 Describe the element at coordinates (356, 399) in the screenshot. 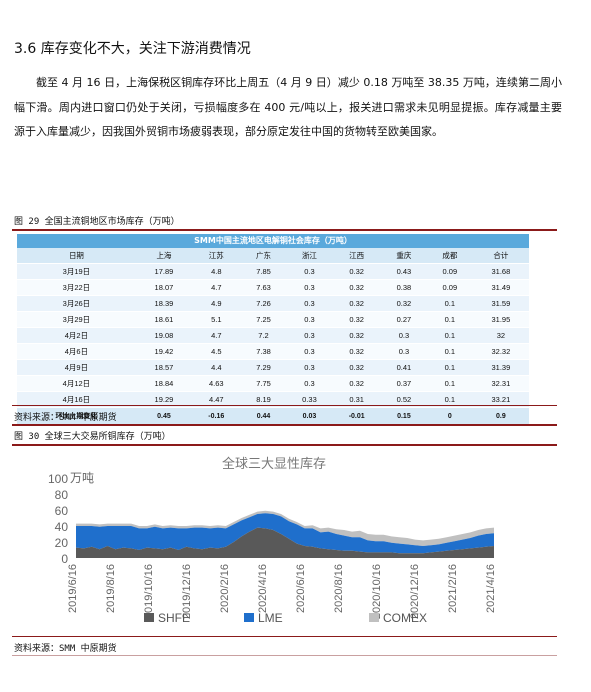

I see `table-cell: 0.31` at that location.